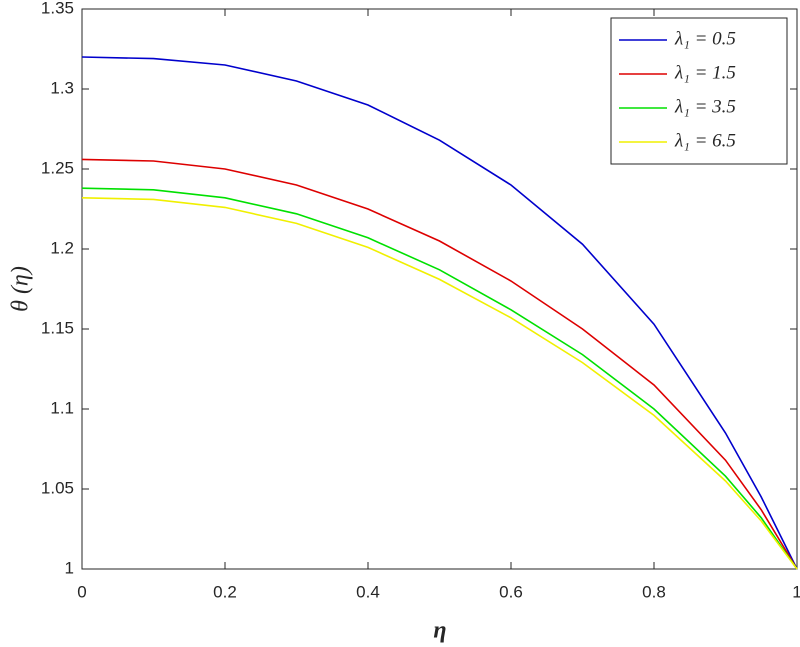 The image size is (800, 647). Describe the element at coordinates (368, 591) in the screenshot. I see `x-tick-label: 0.4` at that location.